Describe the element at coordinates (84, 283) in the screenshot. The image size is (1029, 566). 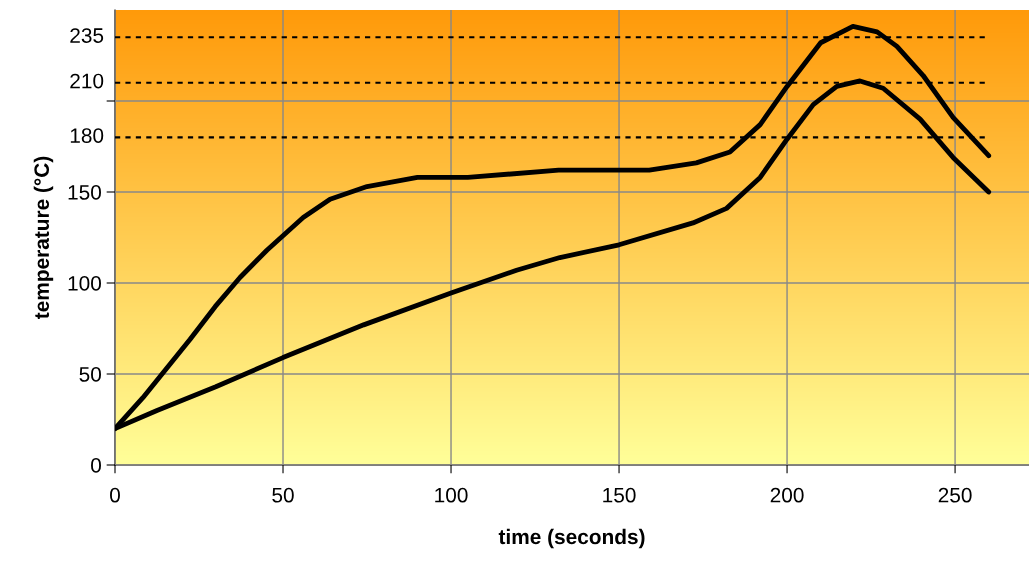
I see `y-tick-label: 100` at that location.